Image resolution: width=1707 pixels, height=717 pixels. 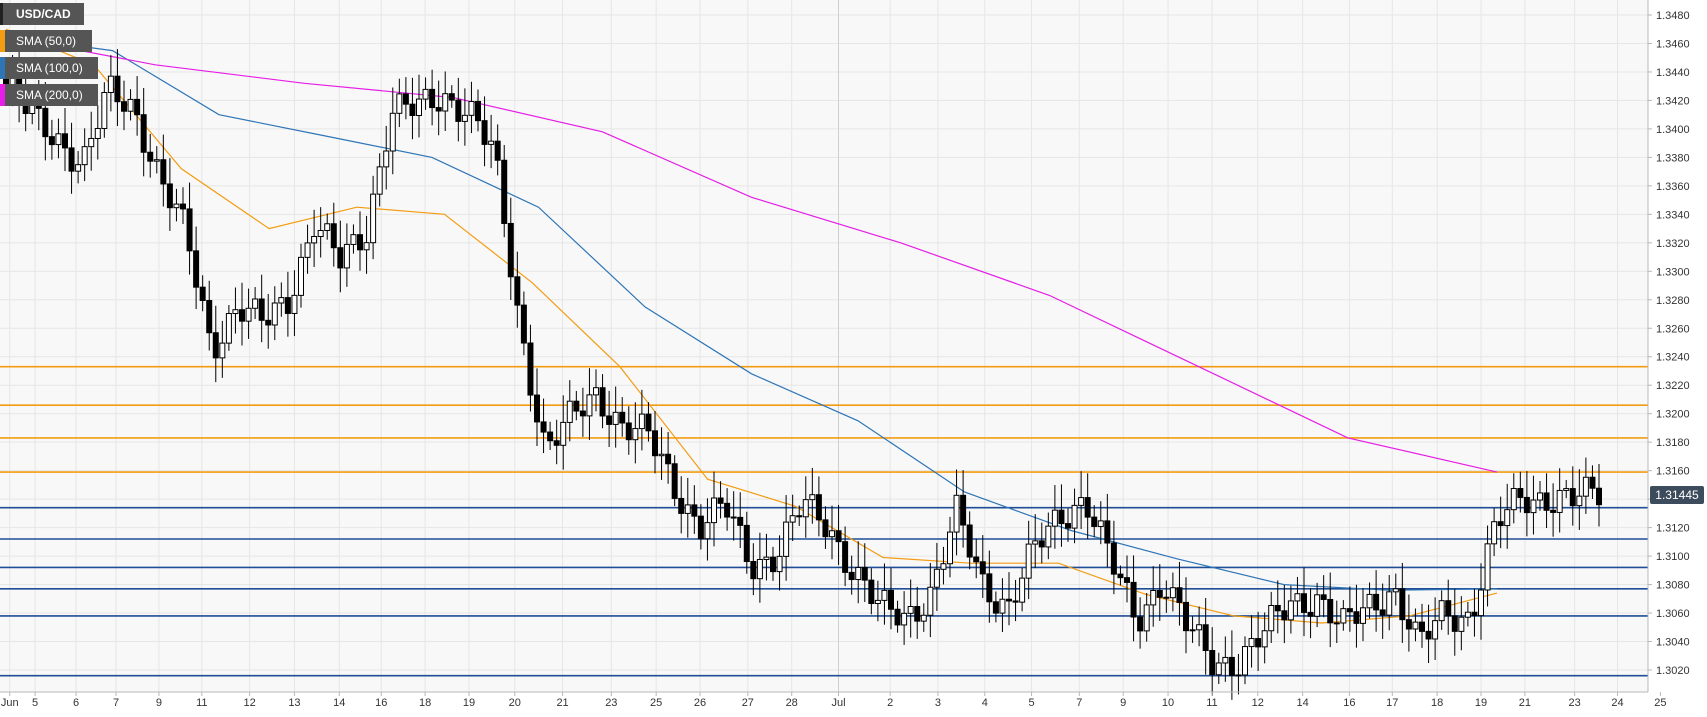 I want to click on x-tick-label: 11, so click(x=201, y=703).